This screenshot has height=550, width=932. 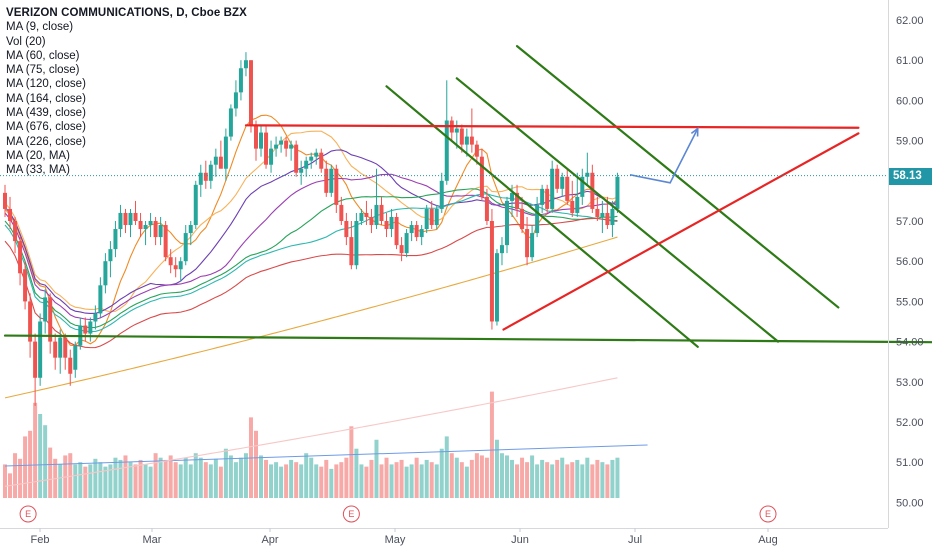 I want to click on price-tick-label: 56.00, so click(x=910, y=262).